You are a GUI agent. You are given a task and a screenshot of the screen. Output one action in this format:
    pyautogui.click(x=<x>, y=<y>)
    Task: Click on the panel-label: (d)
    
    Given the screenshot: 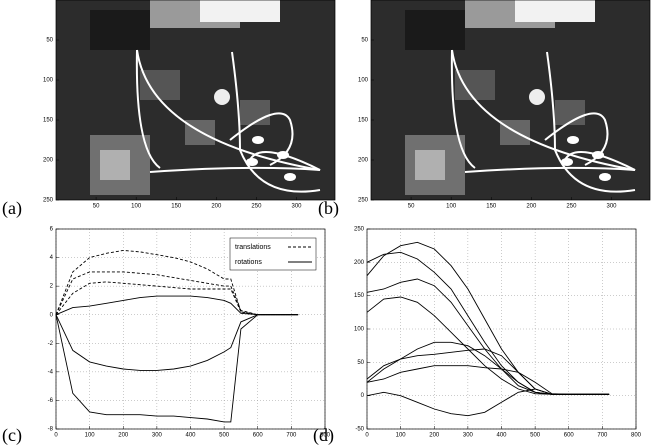 What is the action you would take?
    pyautogui.click(x=323, y=435)
    